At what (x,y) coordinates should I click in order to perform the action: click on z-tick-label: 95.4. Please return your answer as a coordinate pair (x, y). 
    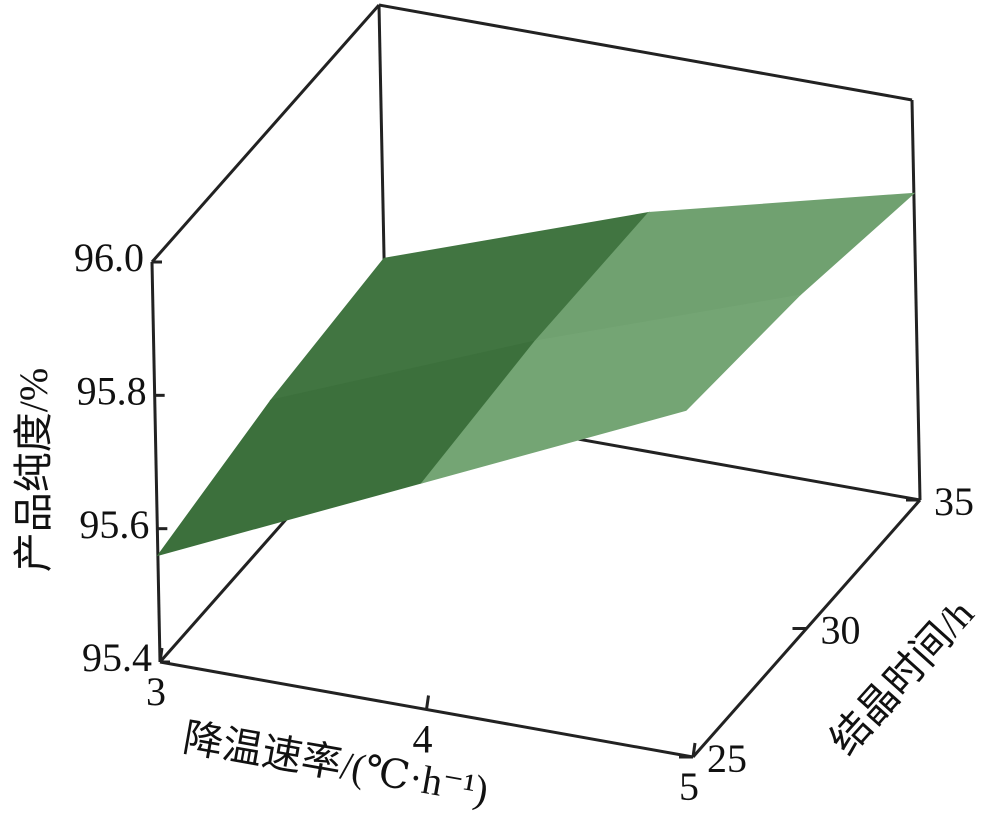
    Looking at the image, I should click on (117, 657).